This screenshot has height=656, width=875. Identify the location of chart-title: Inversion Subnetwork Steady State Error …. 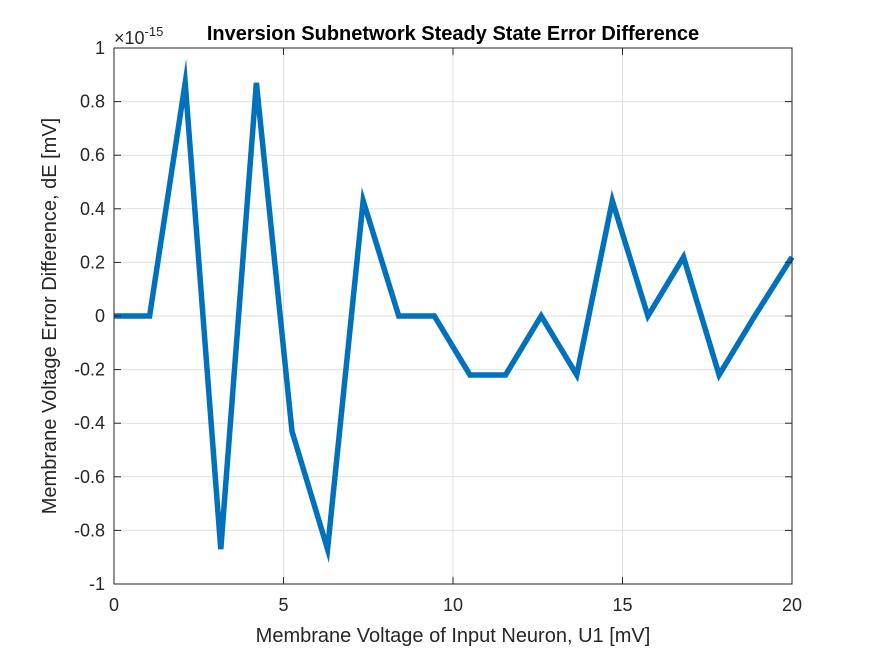
(453, 34).